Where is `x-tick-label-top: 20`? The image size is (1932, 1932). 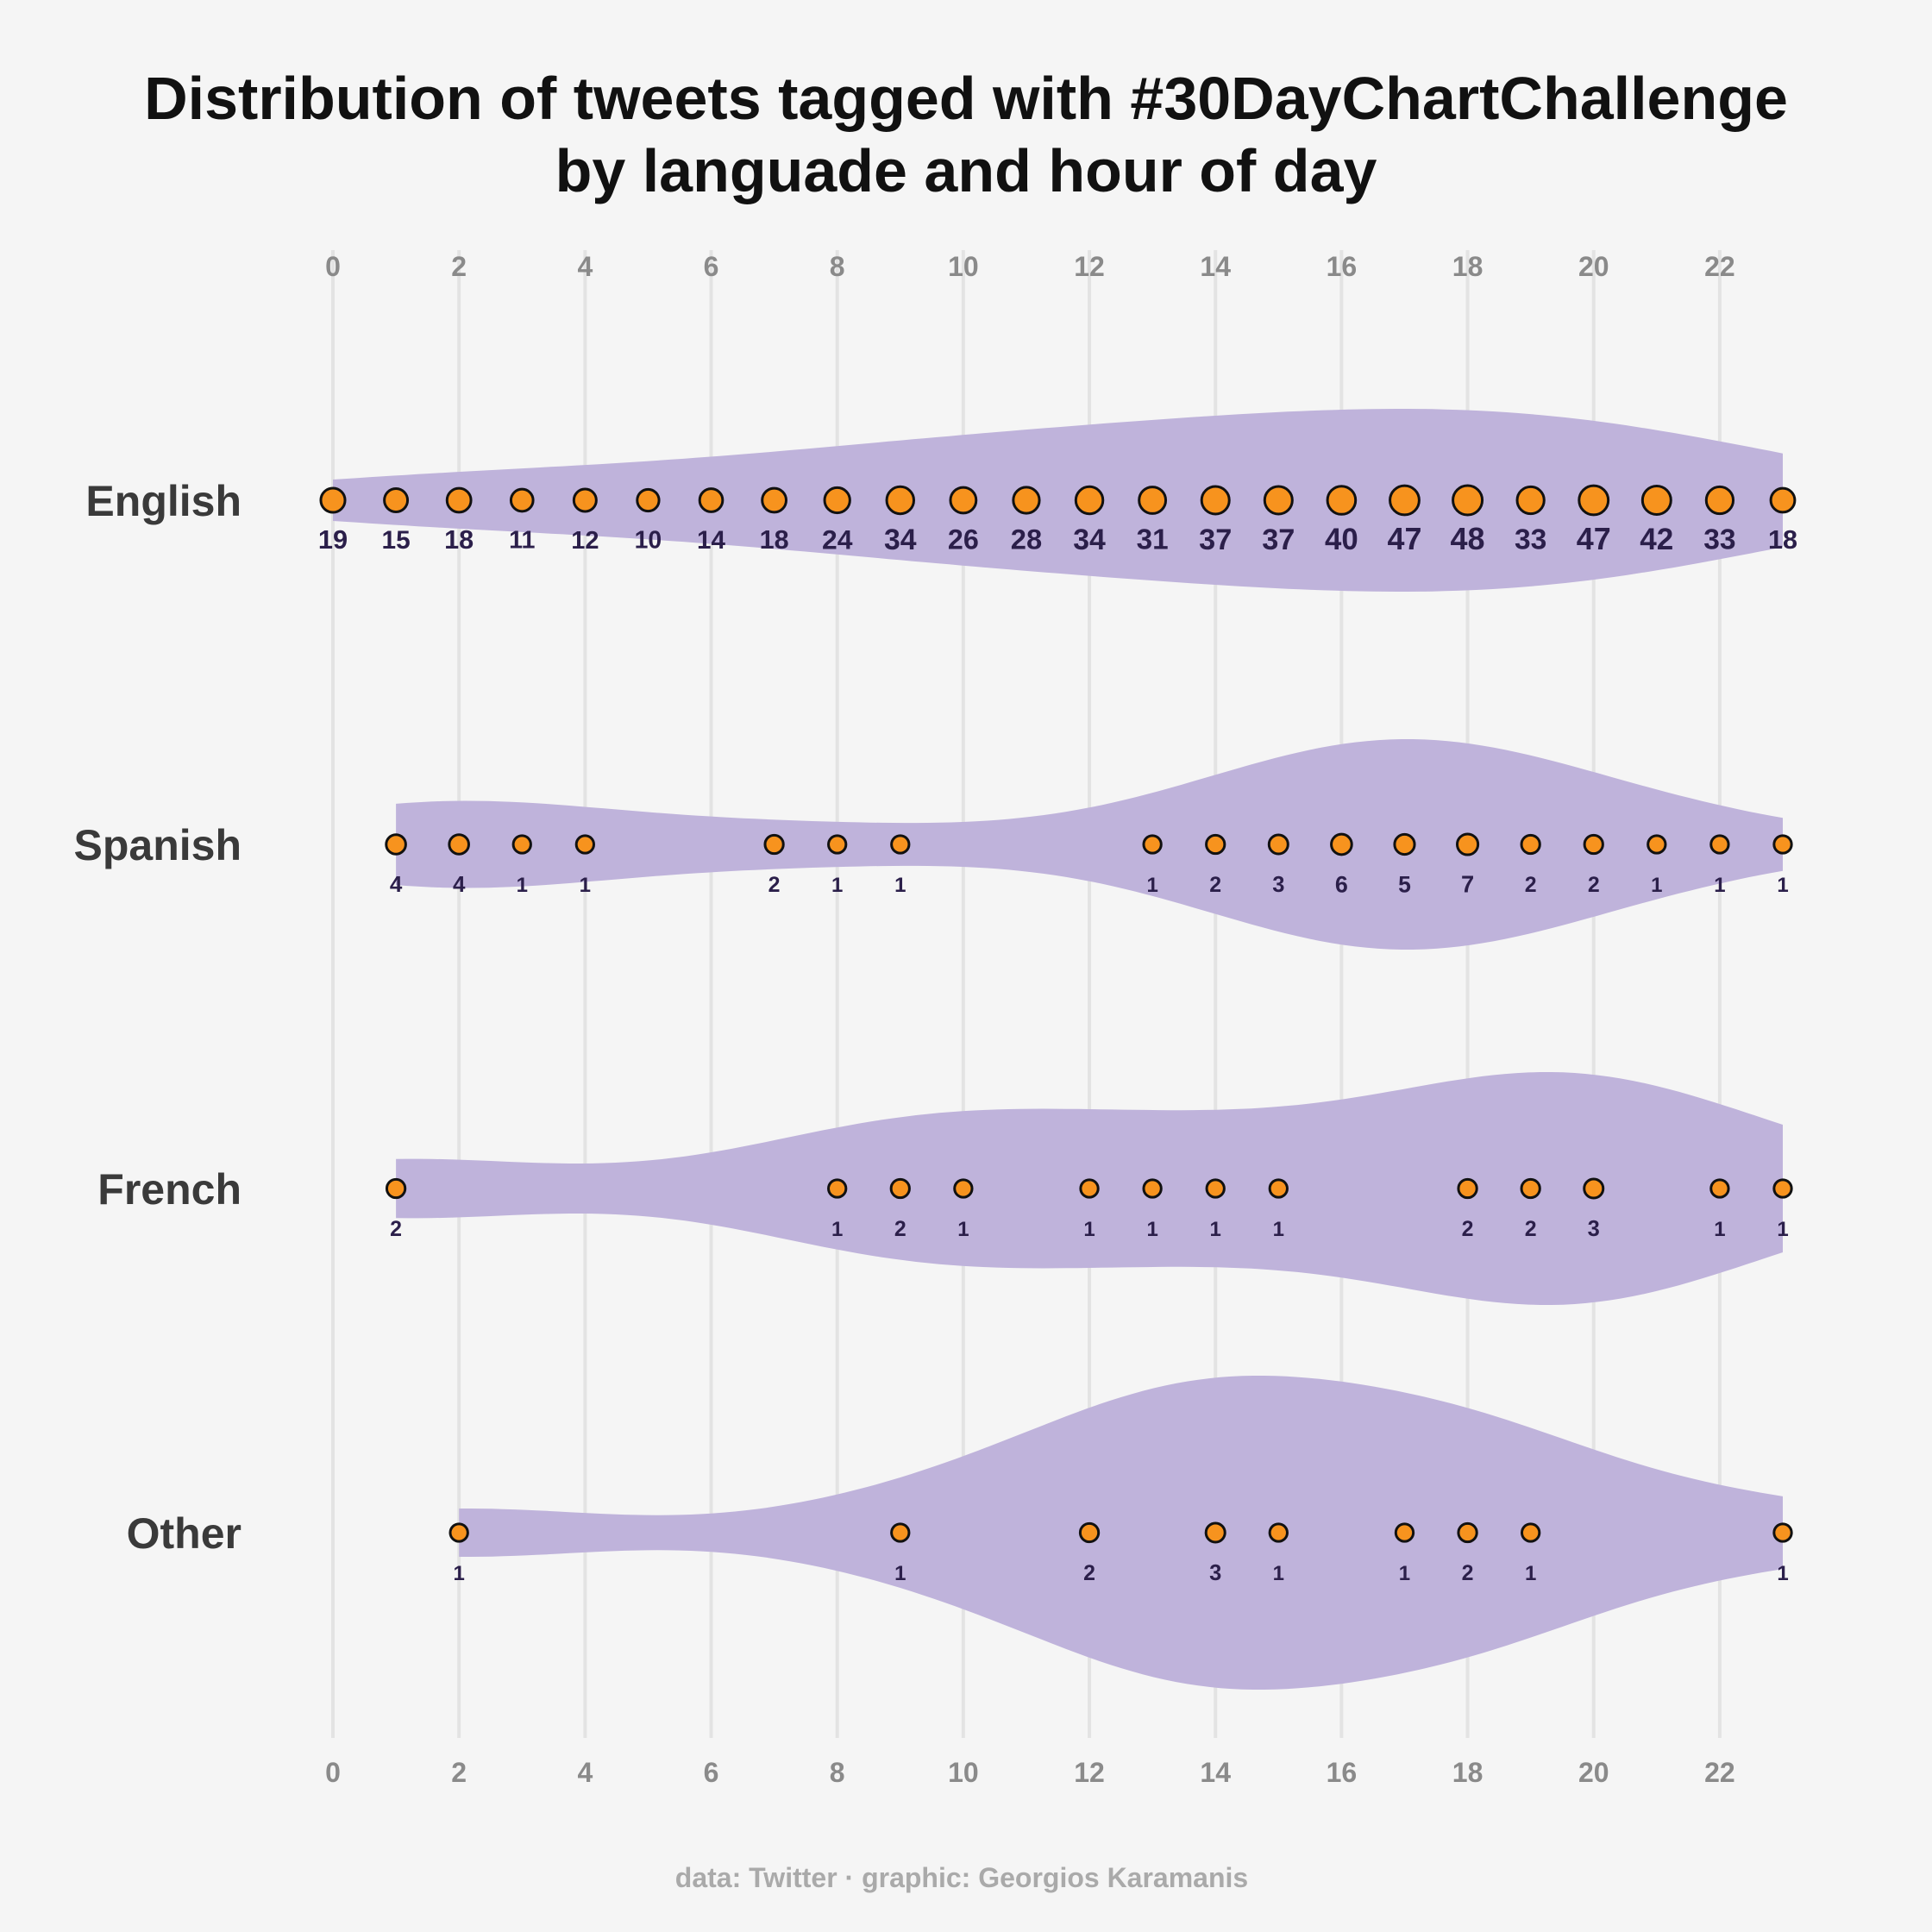
x-tick-label-top: 20 is located at coordinates (1593, 266).